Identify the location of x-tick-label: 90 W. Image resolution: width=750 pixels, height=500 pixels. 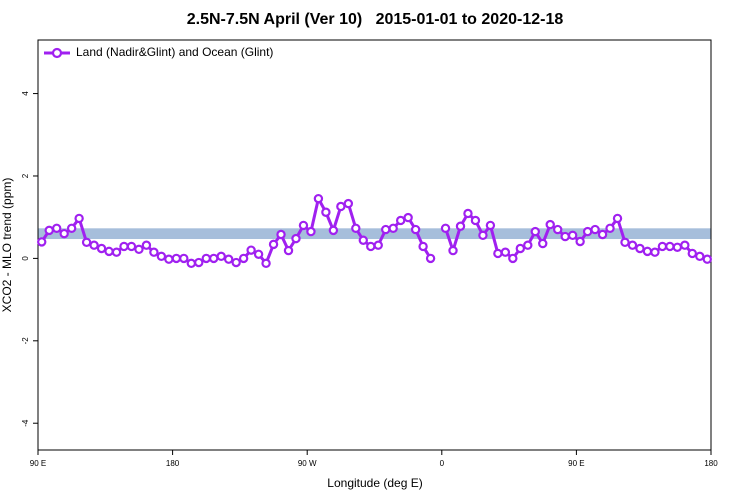
(307, 463).